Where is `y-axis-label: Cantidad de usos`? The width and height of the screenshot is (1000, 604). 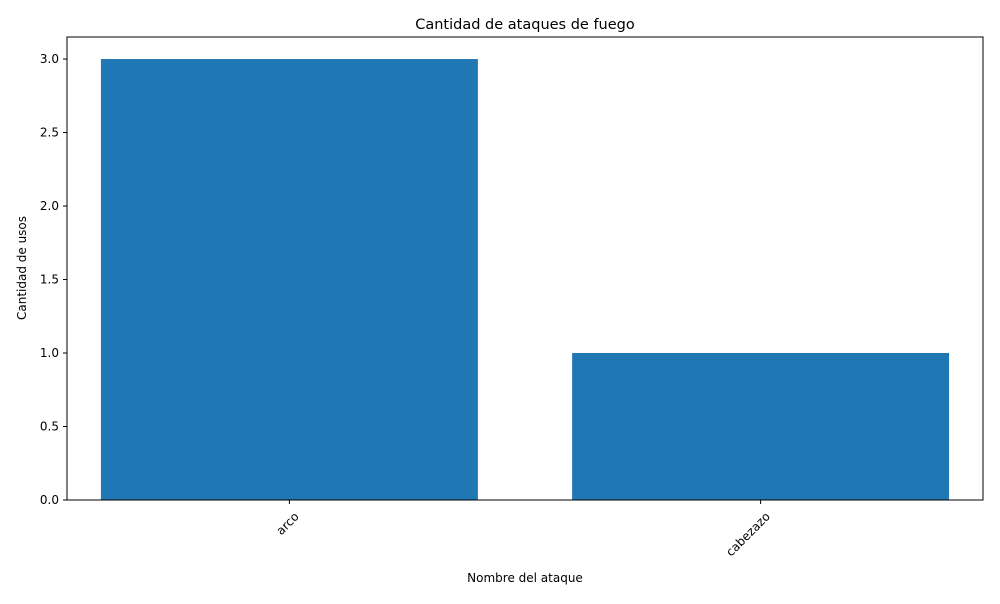 y-axis-label: Cantidad de usos is located at coordinates (22, 268).